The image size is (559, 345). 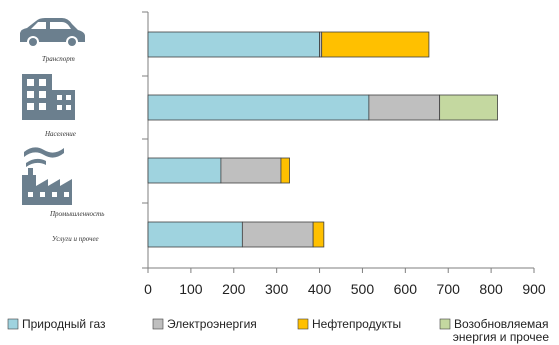 I want to click on x-tick-label: 200, so click(x=234, y=289).